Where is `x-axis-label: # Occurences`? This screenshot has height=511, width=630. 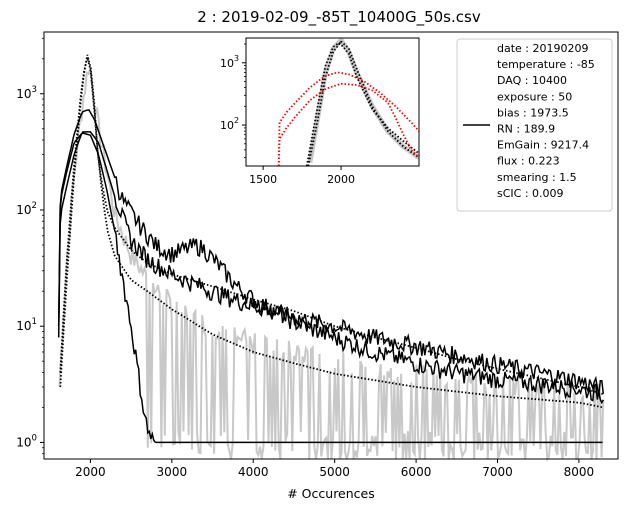
x-axis-label: # Occurences is located at coordinates (331, 493).